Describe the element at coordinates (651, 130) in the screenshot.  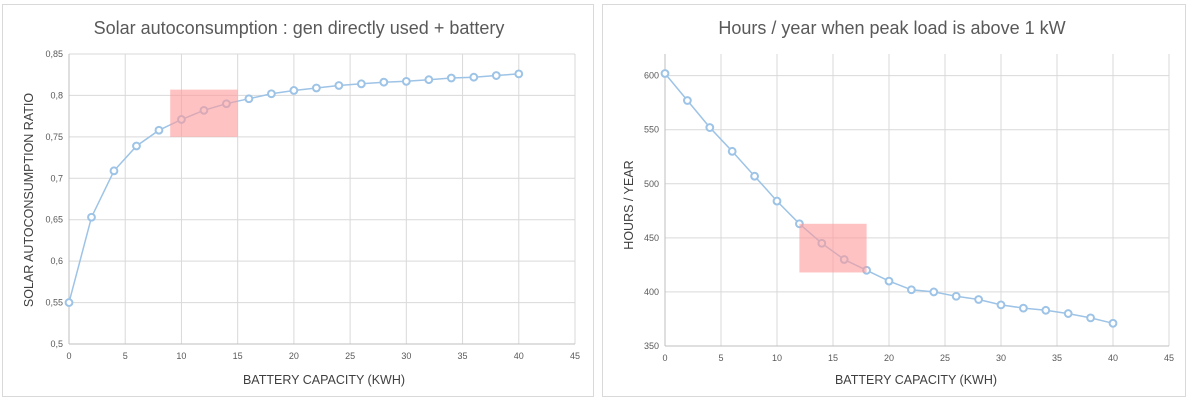
I see `y-tick-label: 550` at that location.